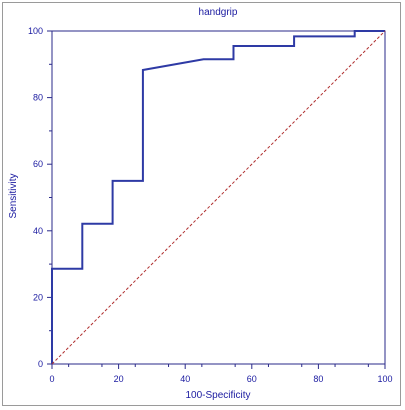  Describe the element at coordinates (40, 364) in the screenshot. I see `y-tick-label: 0` at that location.